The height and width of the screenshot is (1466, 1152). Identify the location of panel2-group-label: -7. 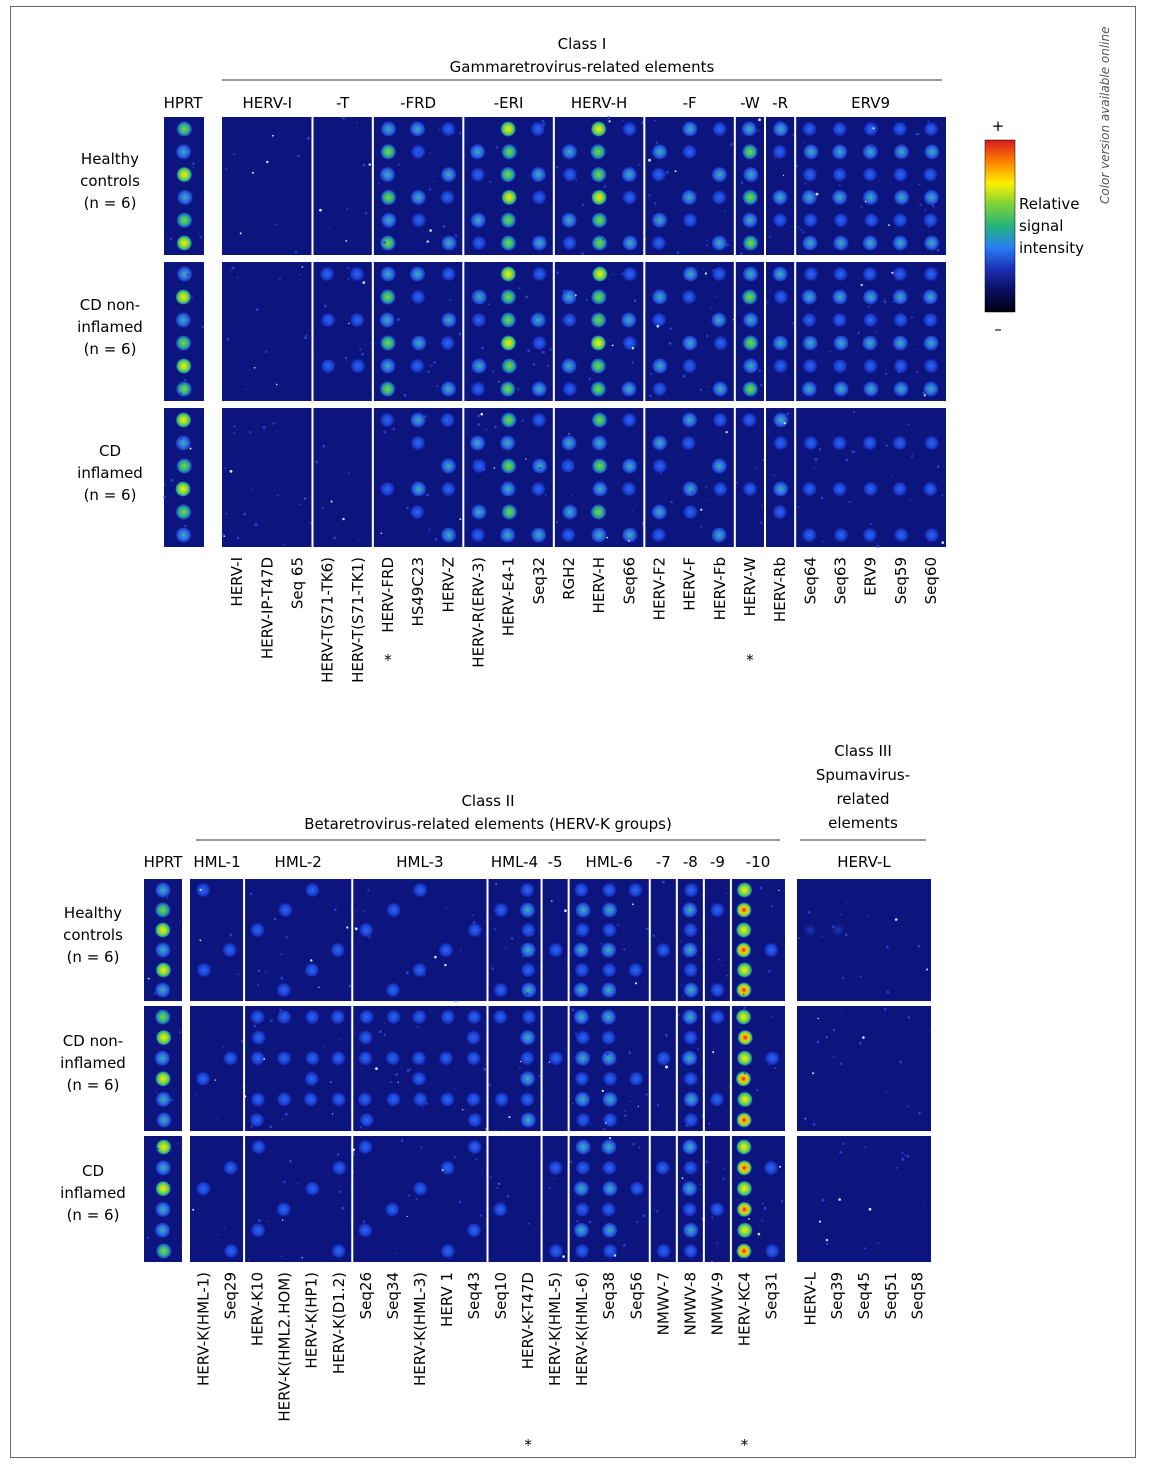
(663, 862).